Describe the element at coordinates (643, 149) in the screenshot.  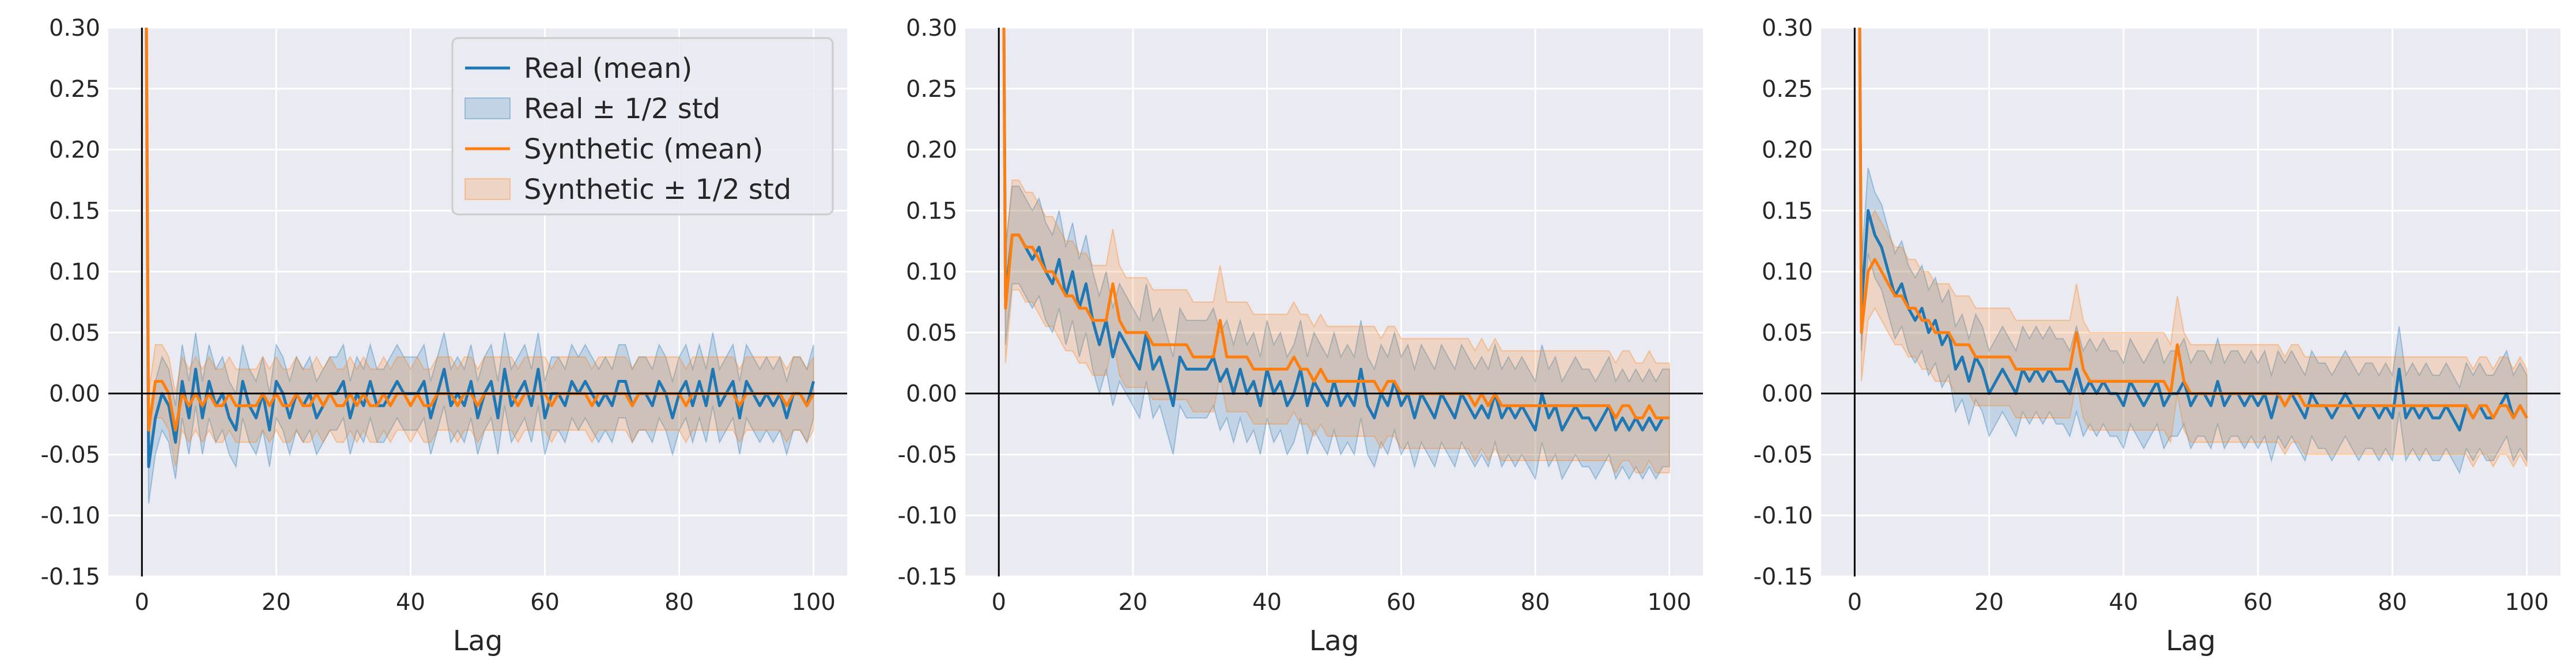
I see `legend-label: Synthetic (mean)` at that location.